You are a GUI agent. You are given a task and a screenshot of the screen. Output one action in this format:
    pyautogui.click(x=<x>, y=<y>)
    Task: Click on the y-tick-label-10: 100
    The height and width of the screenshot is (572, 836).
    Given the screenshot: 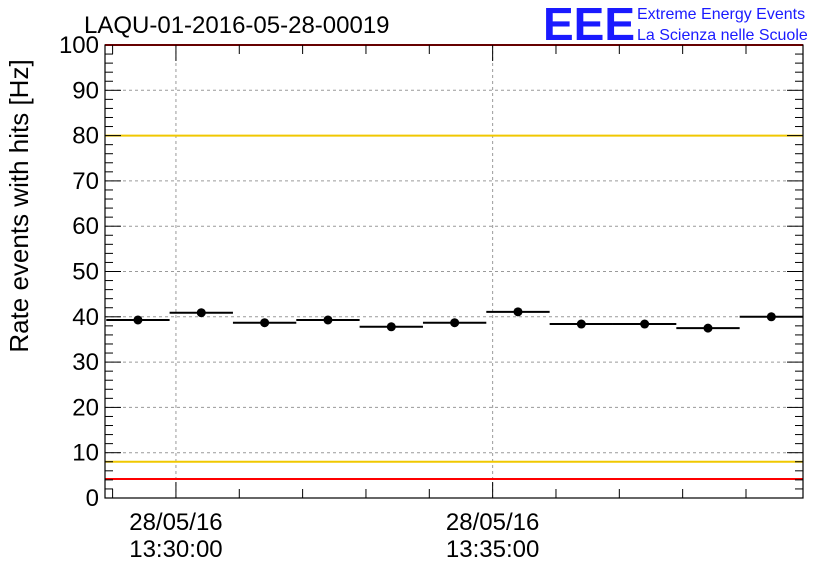 What is the action you would take?
    pyautogui.click(x=79, y=45)
    